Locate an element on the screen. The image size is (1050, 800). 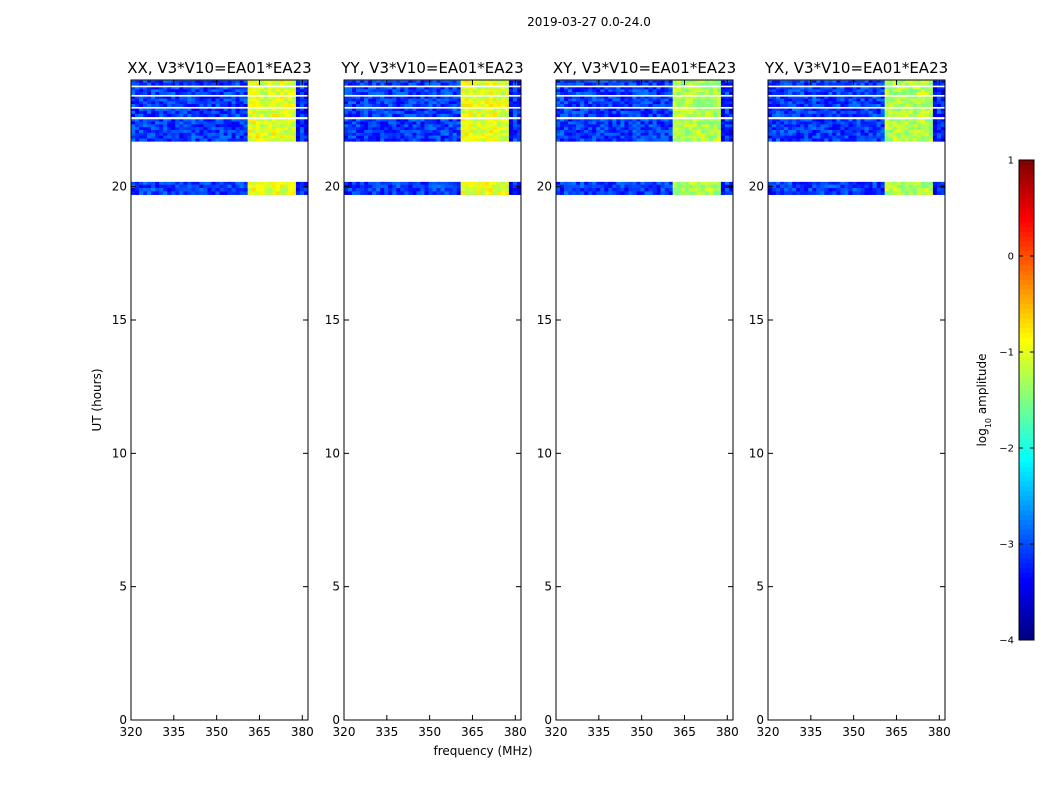
y-tick-label: 5 is located at coordinates (760, 587).